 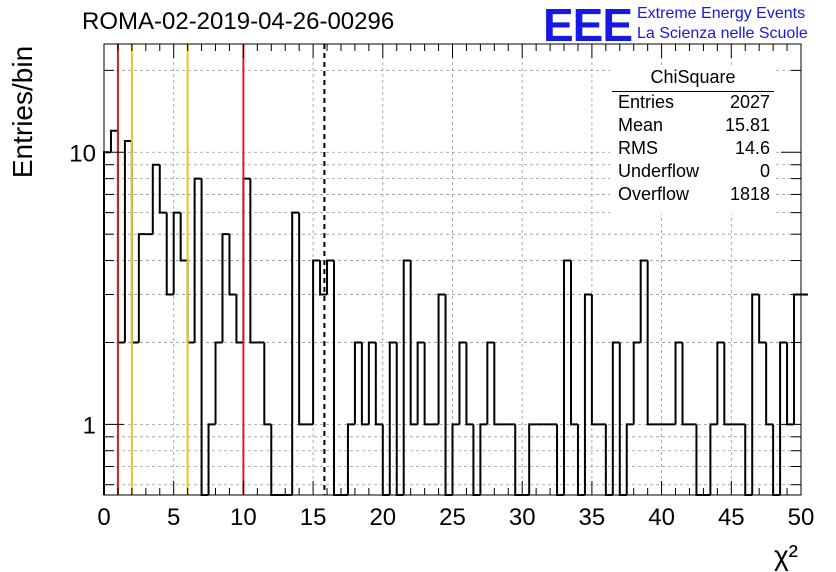 I want to click on stats-key: Mean, so click(x=641, y=125).